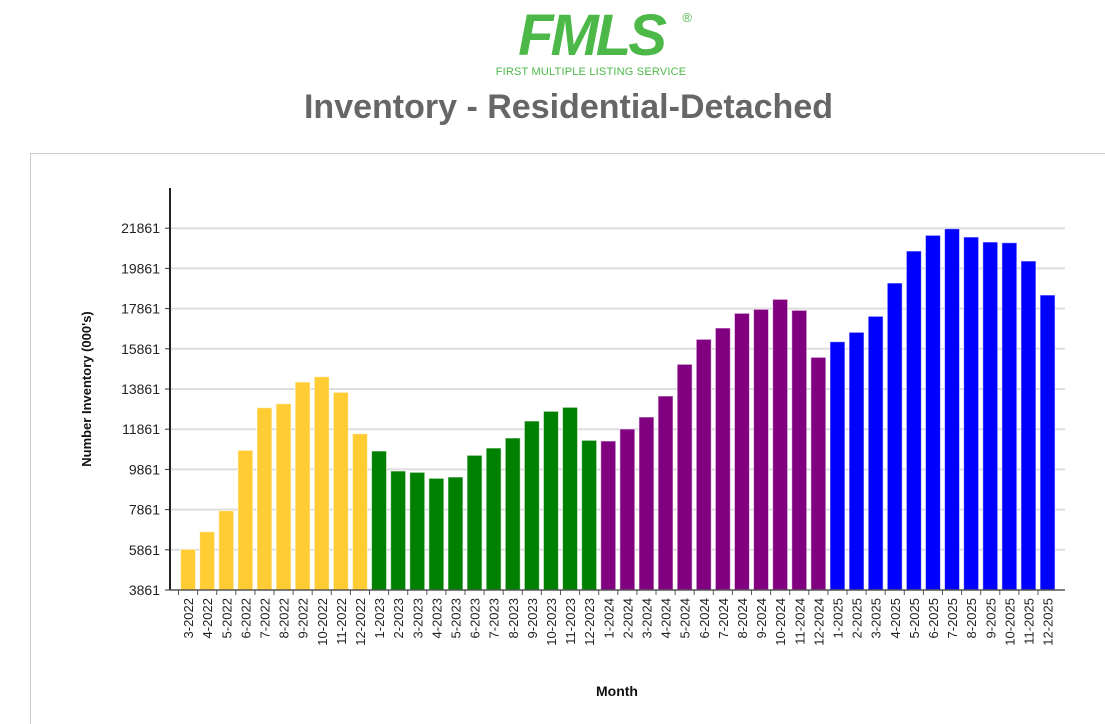 The height and width of the screenshot is (724, 1105). Describe the element at coordinates (685, 618) in the screenshot. I see `x-tick-label: 5-2024` at that location.